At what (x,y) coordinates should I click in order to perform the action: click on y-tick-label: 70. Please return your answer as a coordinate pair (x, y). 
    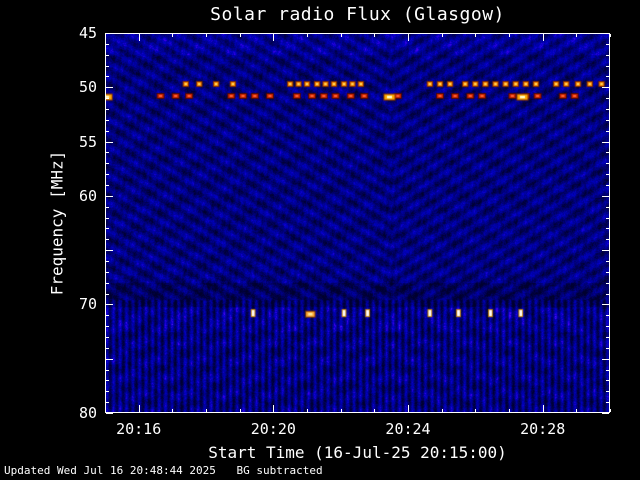
    Looking at the image, I should click on (87, 304).